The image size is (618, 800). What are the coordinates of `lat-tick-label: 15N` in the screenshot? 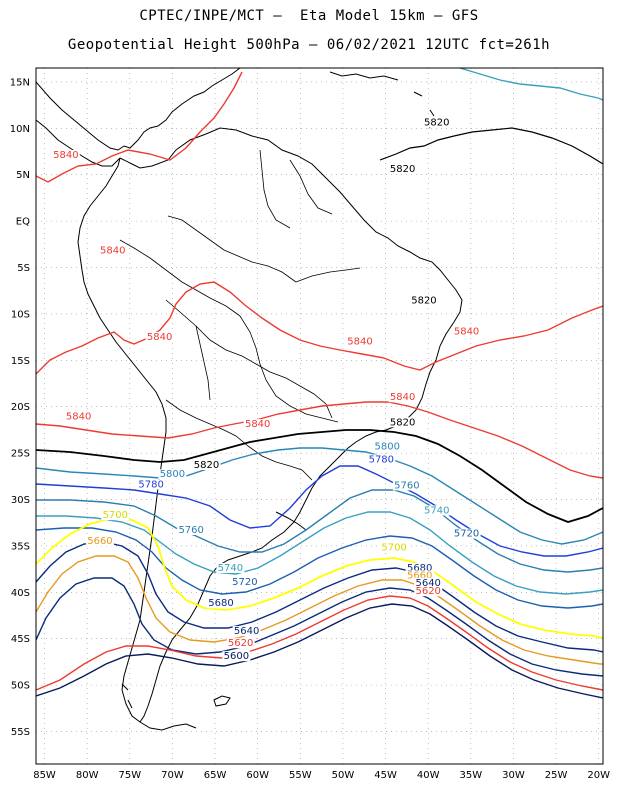 It's located at (20, 82).